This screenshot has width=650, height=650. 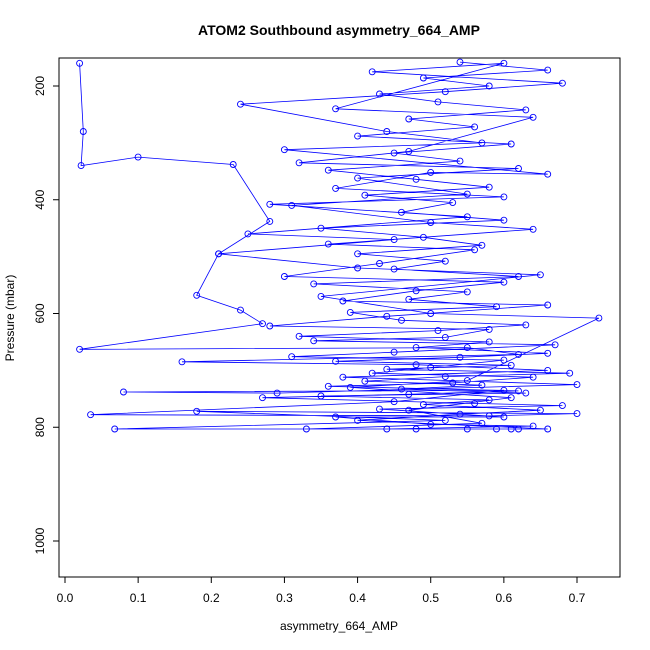 What do you see at coordinates (504, 598) in the screenshot?
I see `x-tick-label: 0.6` at bounding box center [504, 598].